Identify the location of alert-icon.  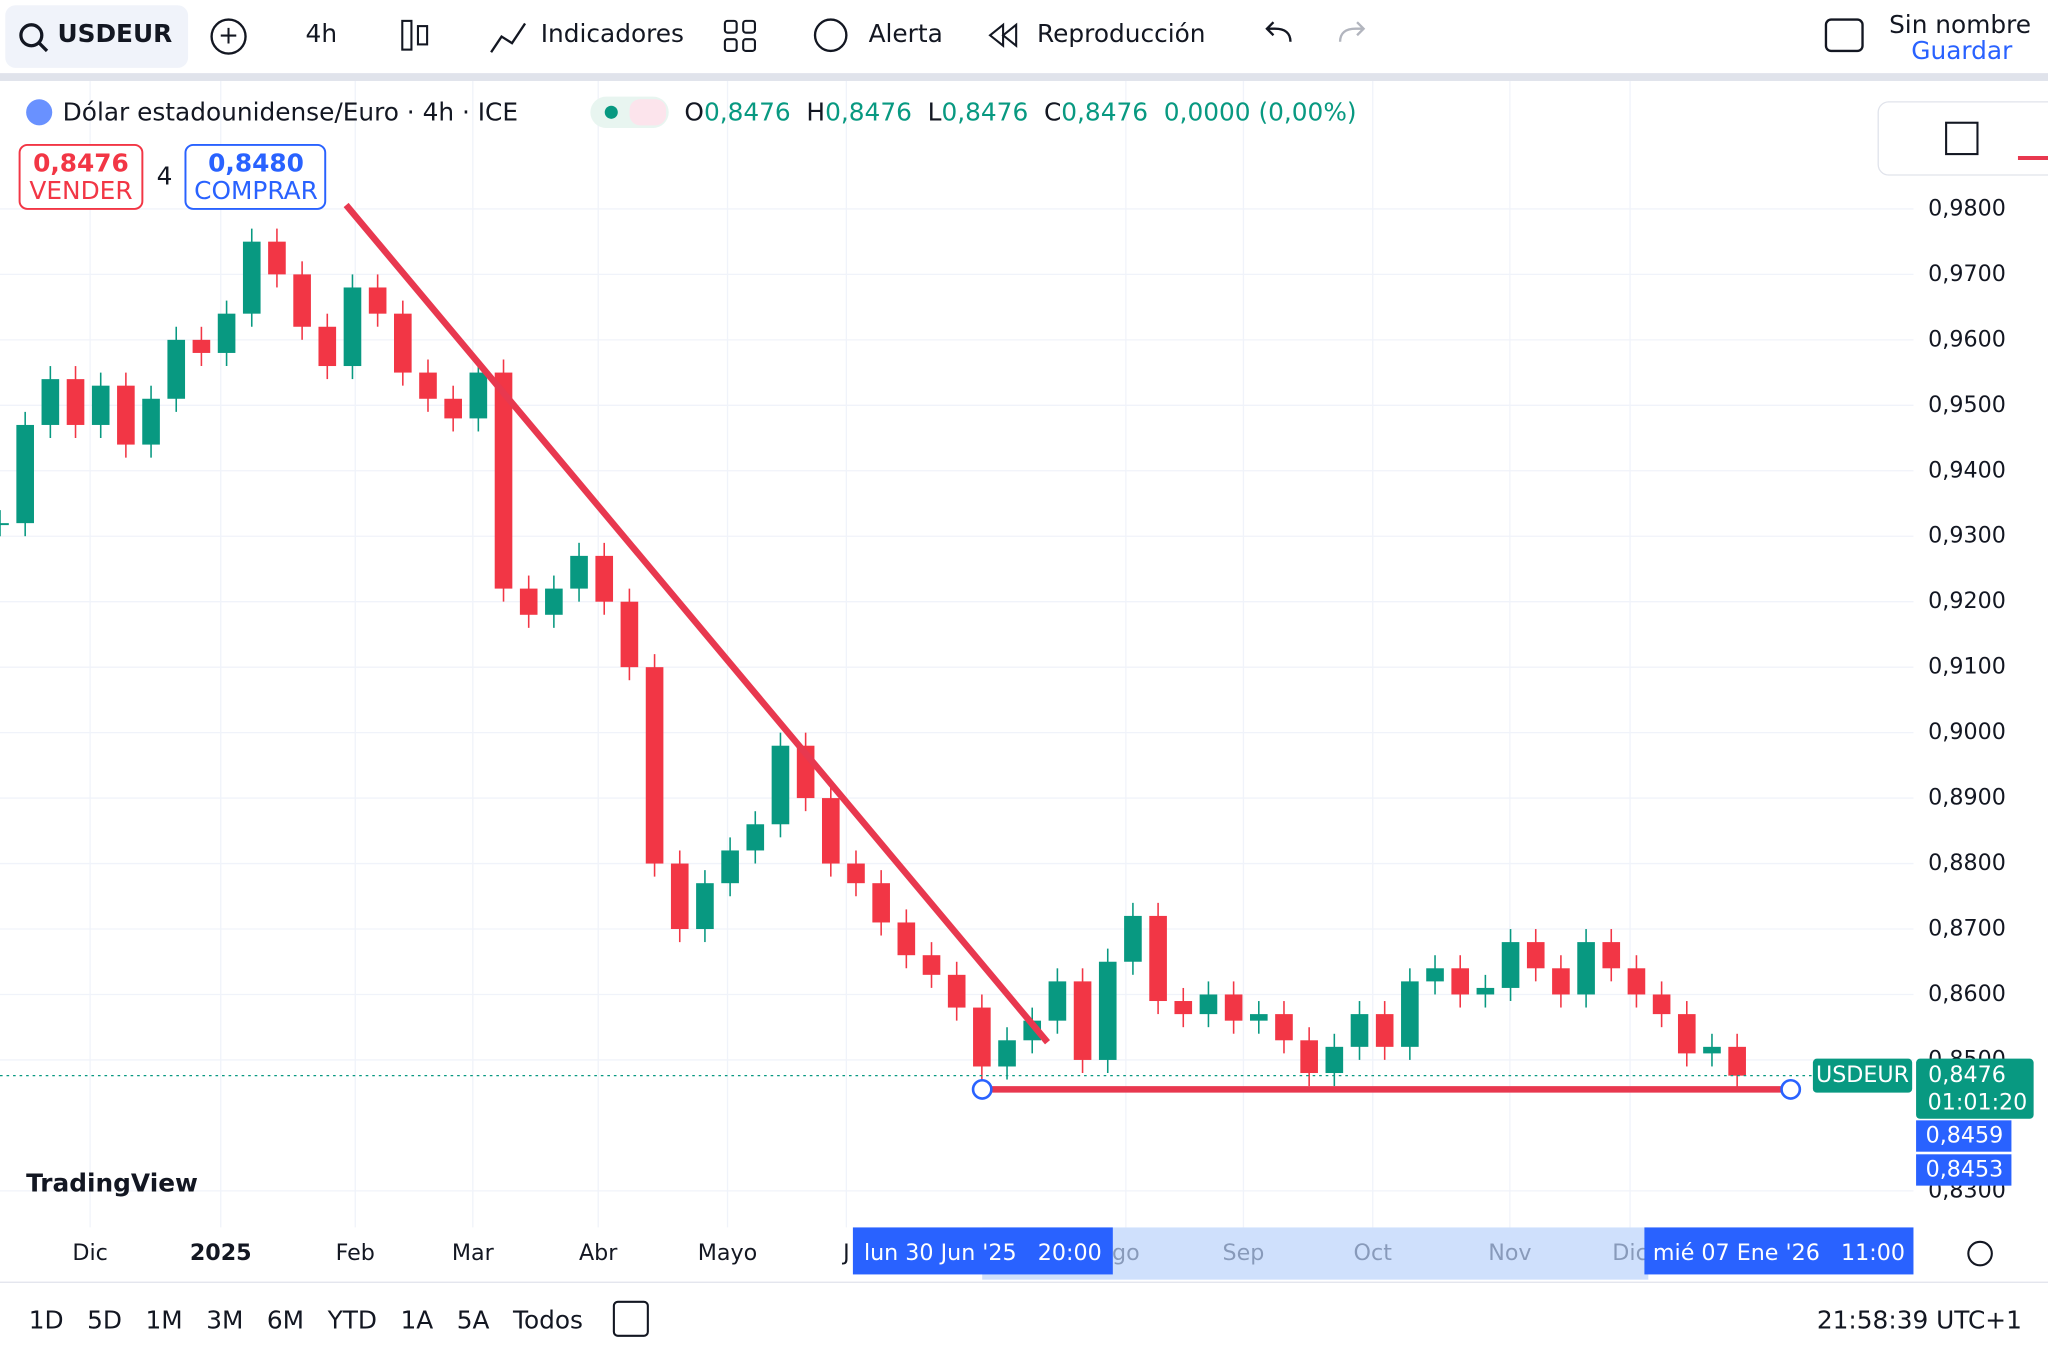
(830, 35).